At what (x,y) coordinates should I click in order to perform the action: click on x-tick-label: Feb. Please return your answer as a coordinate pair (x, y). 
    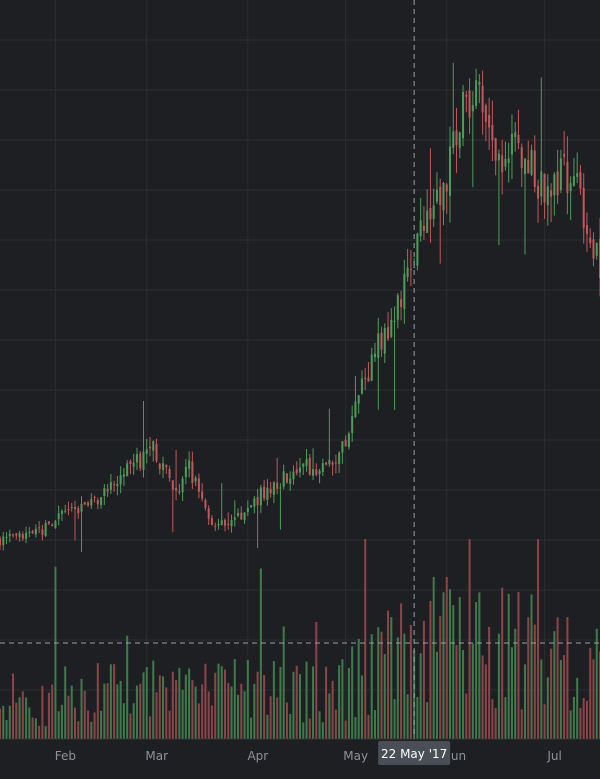
    Looking at the image, I should click on (65, 756).